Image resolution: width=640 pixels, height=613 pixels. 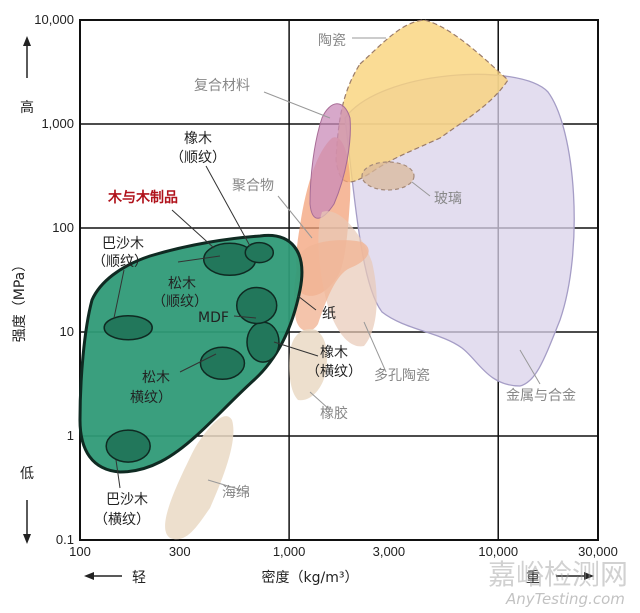 What do you see at coordinates (63, 227) in the screenshot?
I see `y-tick-label: 100` at bounding box center [63, 227].